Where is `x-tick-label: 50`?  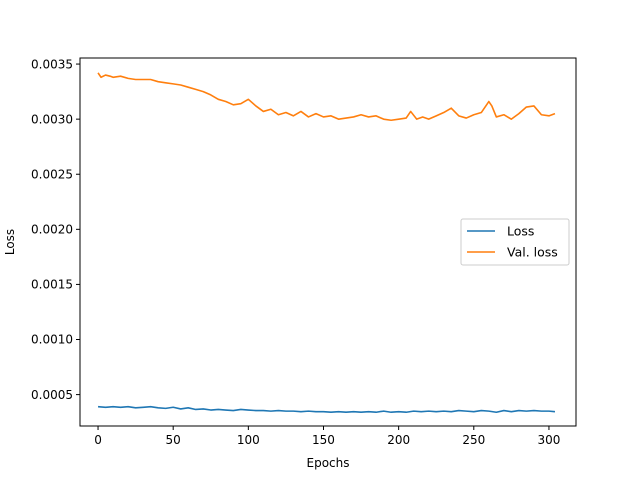 x-tick-label: 50 is located at coordinates (173, 440).